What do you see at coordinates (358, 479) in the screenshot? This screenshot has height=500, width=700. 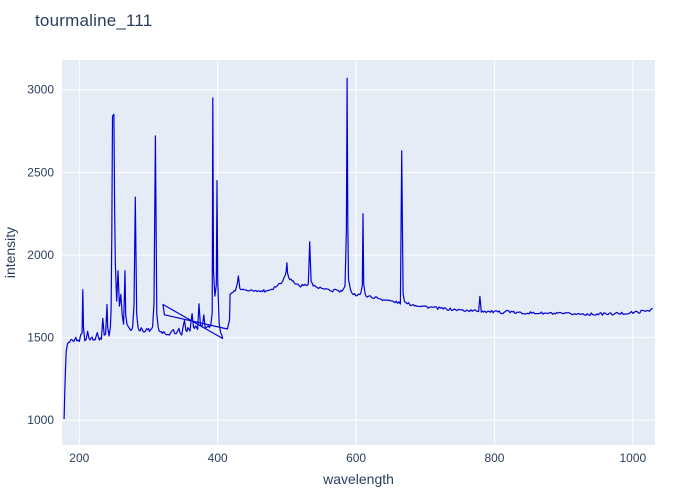 I see `x-axis-title: wavelength` at bounding box center [358, 479].